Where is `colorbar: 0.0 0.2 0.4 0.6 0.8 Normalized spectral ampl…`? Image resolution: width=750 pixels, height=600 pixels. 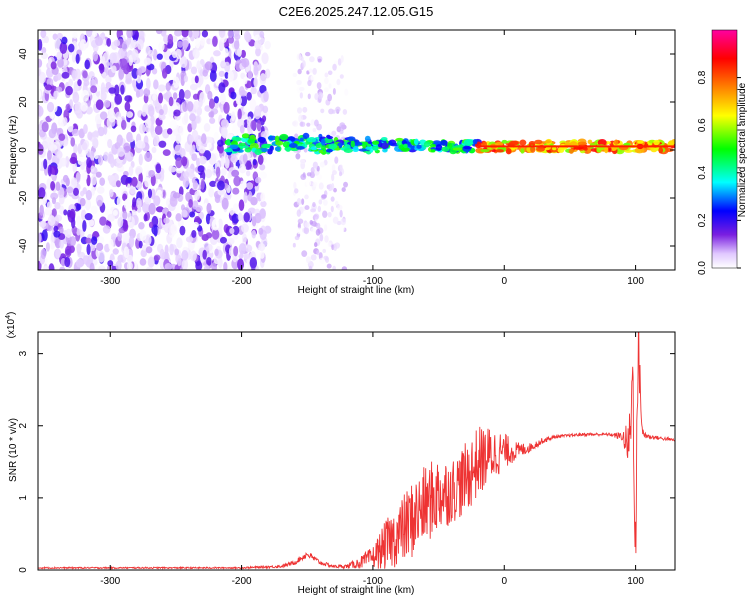
colorbar: 0.0 0.2 0.4 0.6 0.8 Normalized spectral ampl… is located at coordinates (722, 152).